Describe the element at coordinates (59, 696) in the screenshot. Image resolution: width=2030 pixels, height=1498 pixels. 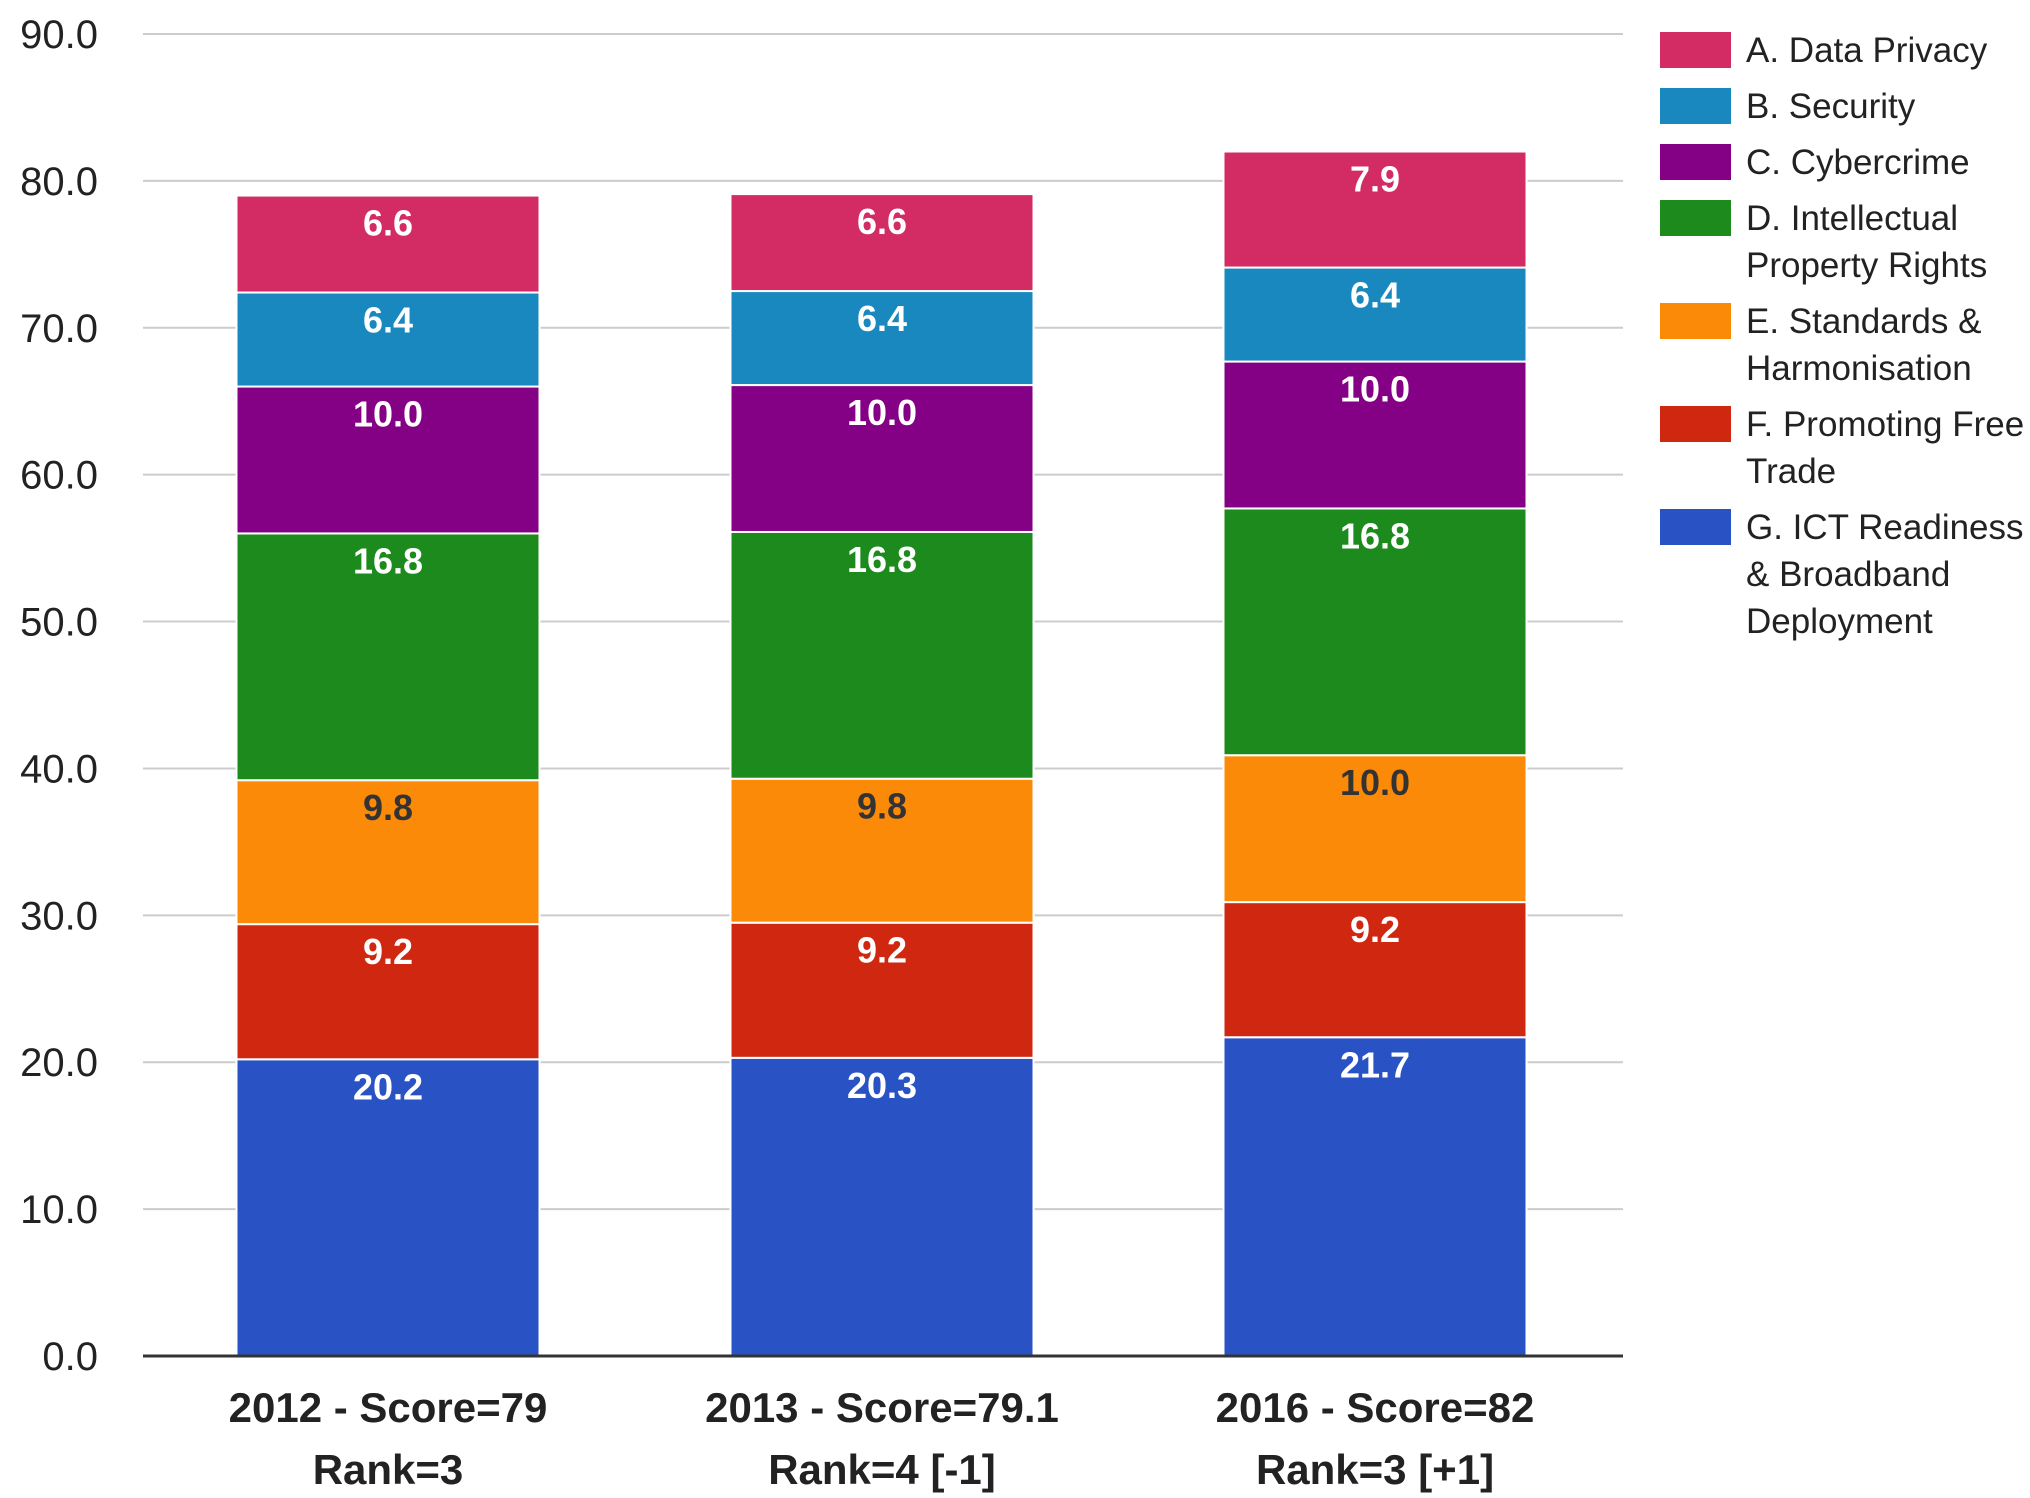
I see `y-axis-tick-labels: 0.0 10.0 20.0 30.0 40.0 50.0 60.0 70.0 80.0 90.0` at that location.